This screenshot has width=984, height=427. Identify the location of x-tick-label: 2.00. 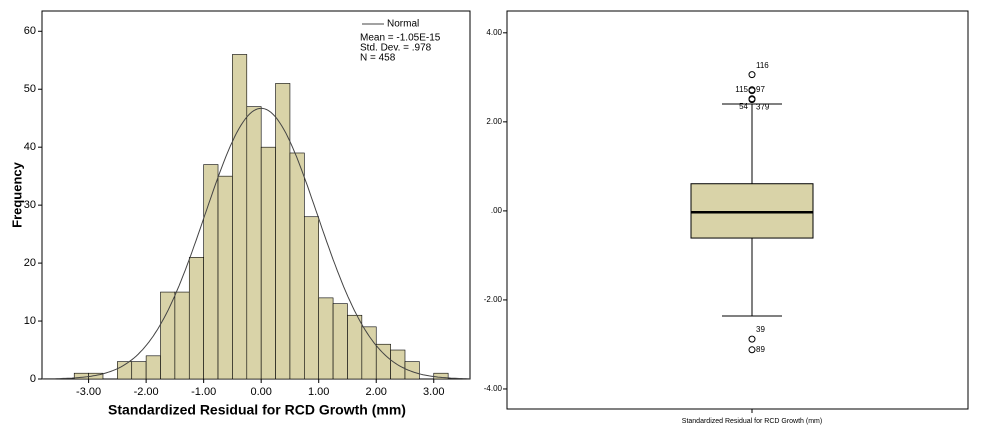
(376, 392).